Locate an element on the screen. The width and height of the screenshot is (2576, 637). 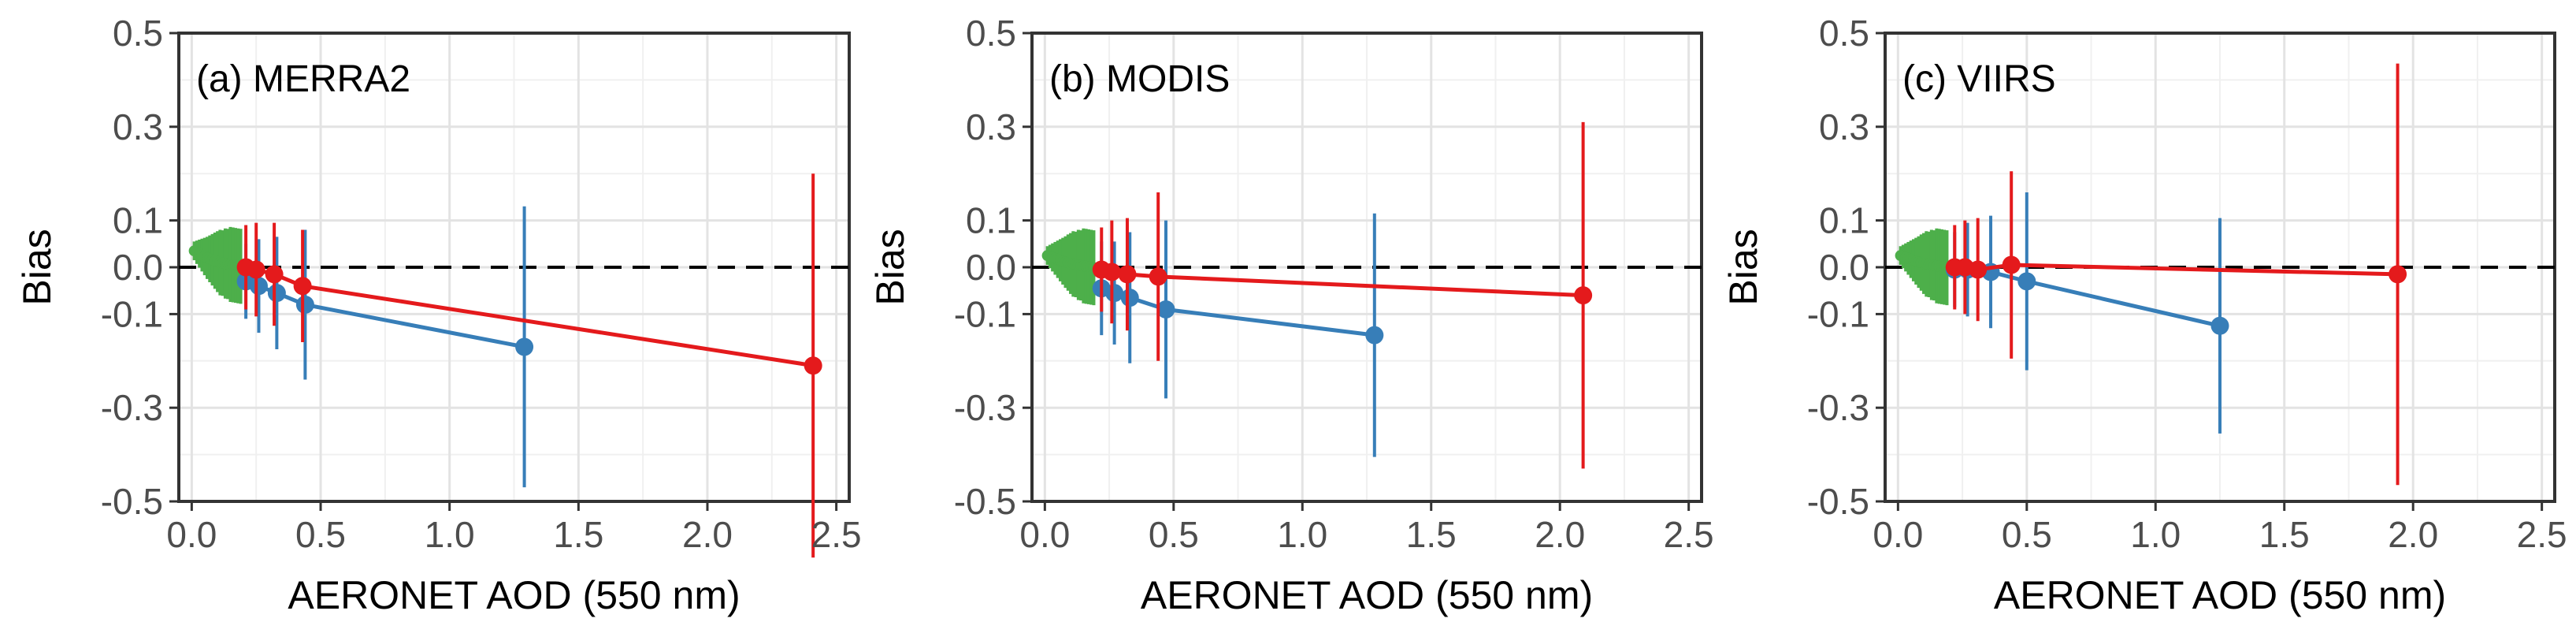
series-green is located at coordinates (1070, 267).